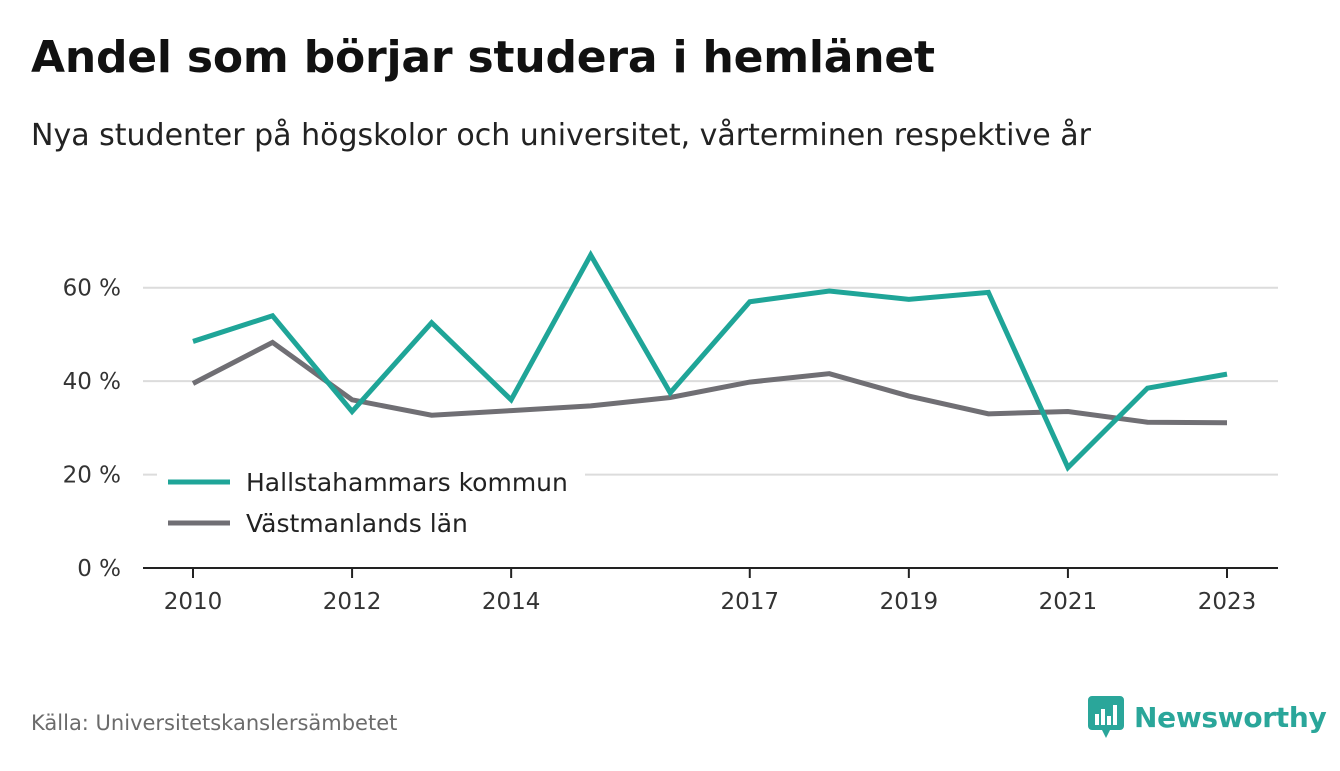  Describe the element at coordinates (407, 482) in the screenshot. I see `legend-label: Hallstahammars kommun` at that location.